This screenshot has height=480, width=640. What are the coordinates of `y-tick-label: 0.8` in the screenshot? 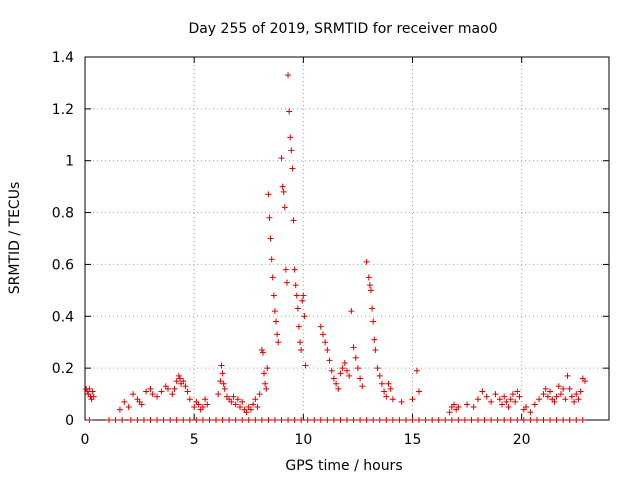 It's located at (63, 214).